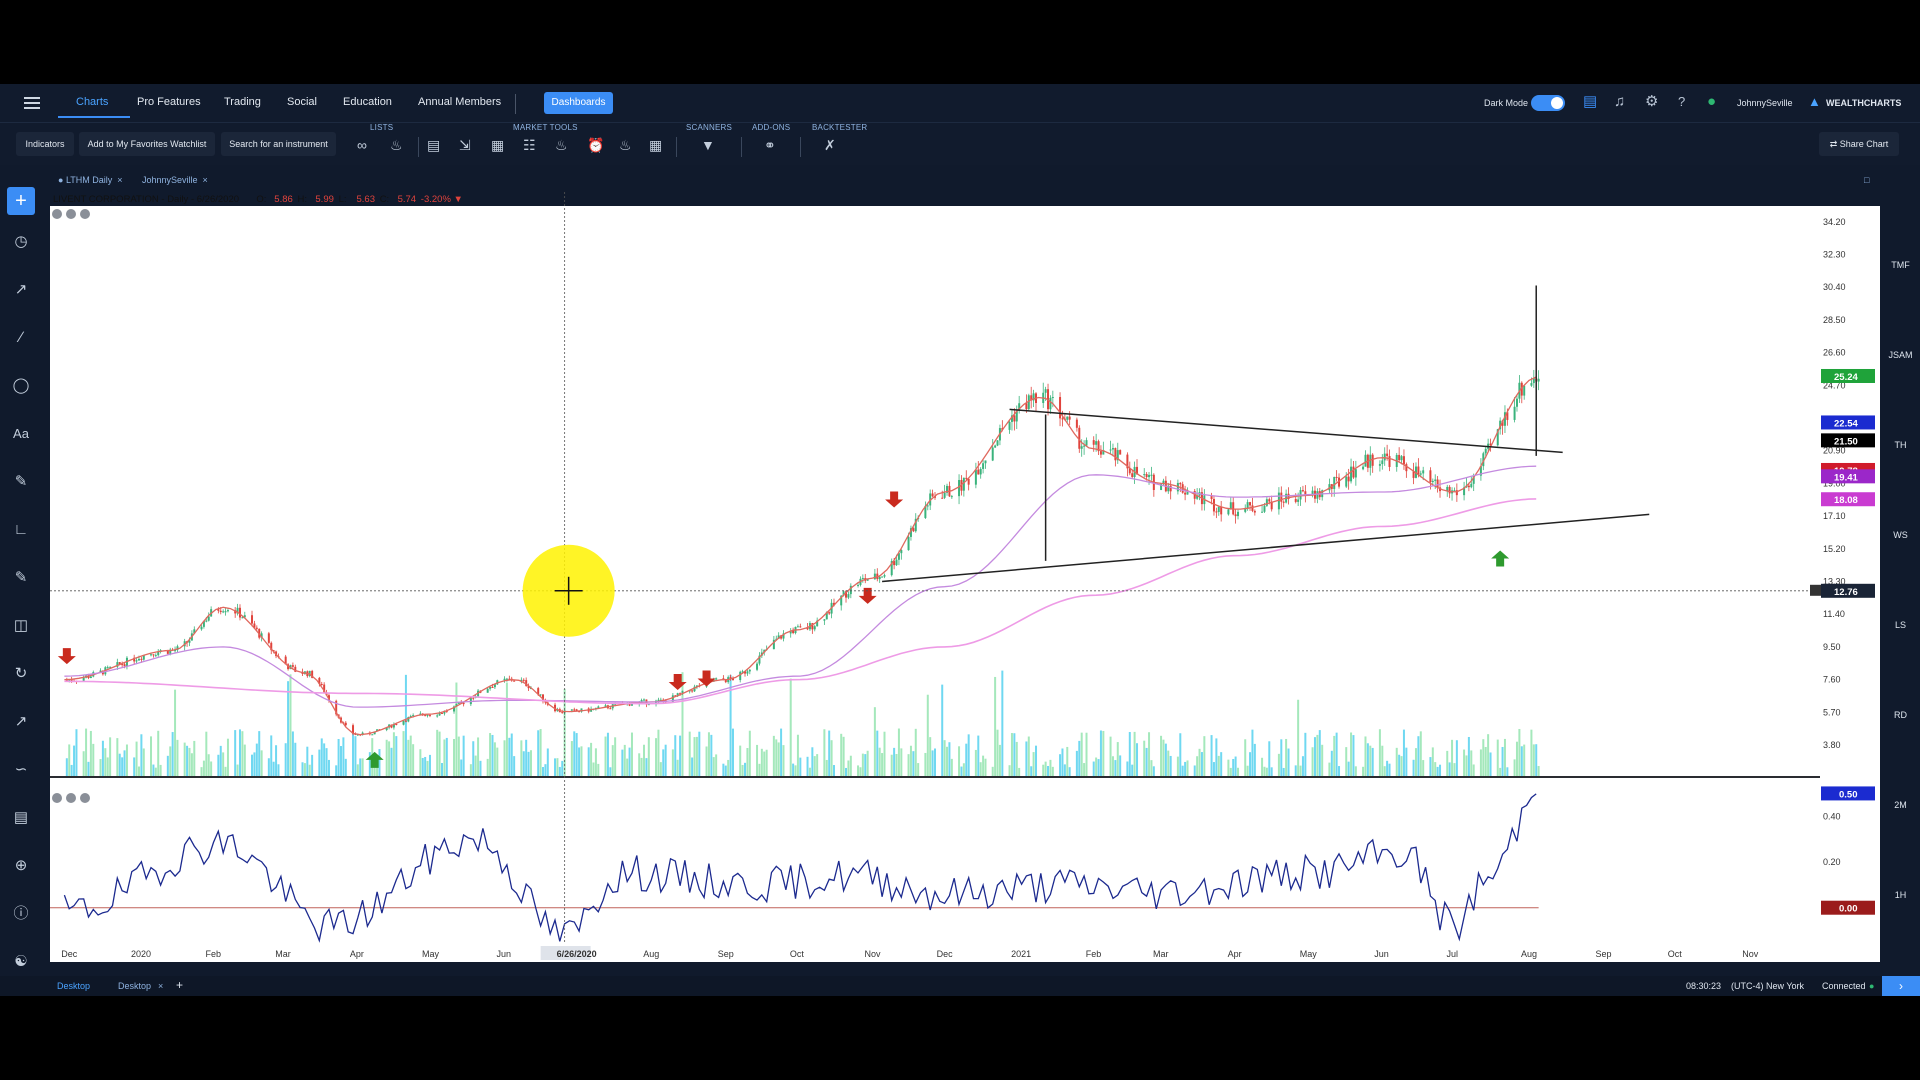  I want to click on crosshair-icon: ⊕, so click(21, 865).